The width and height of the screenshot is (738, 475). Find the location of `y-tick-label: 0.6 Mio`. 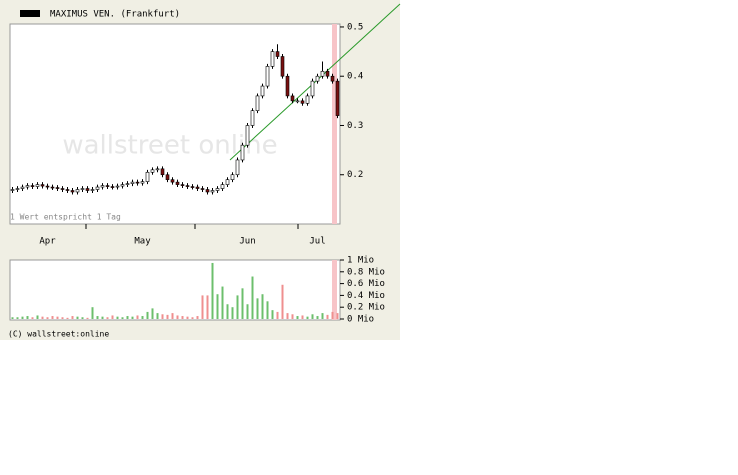

y-tick-label: 0.6 Mio is located at coordinates (366, 284).